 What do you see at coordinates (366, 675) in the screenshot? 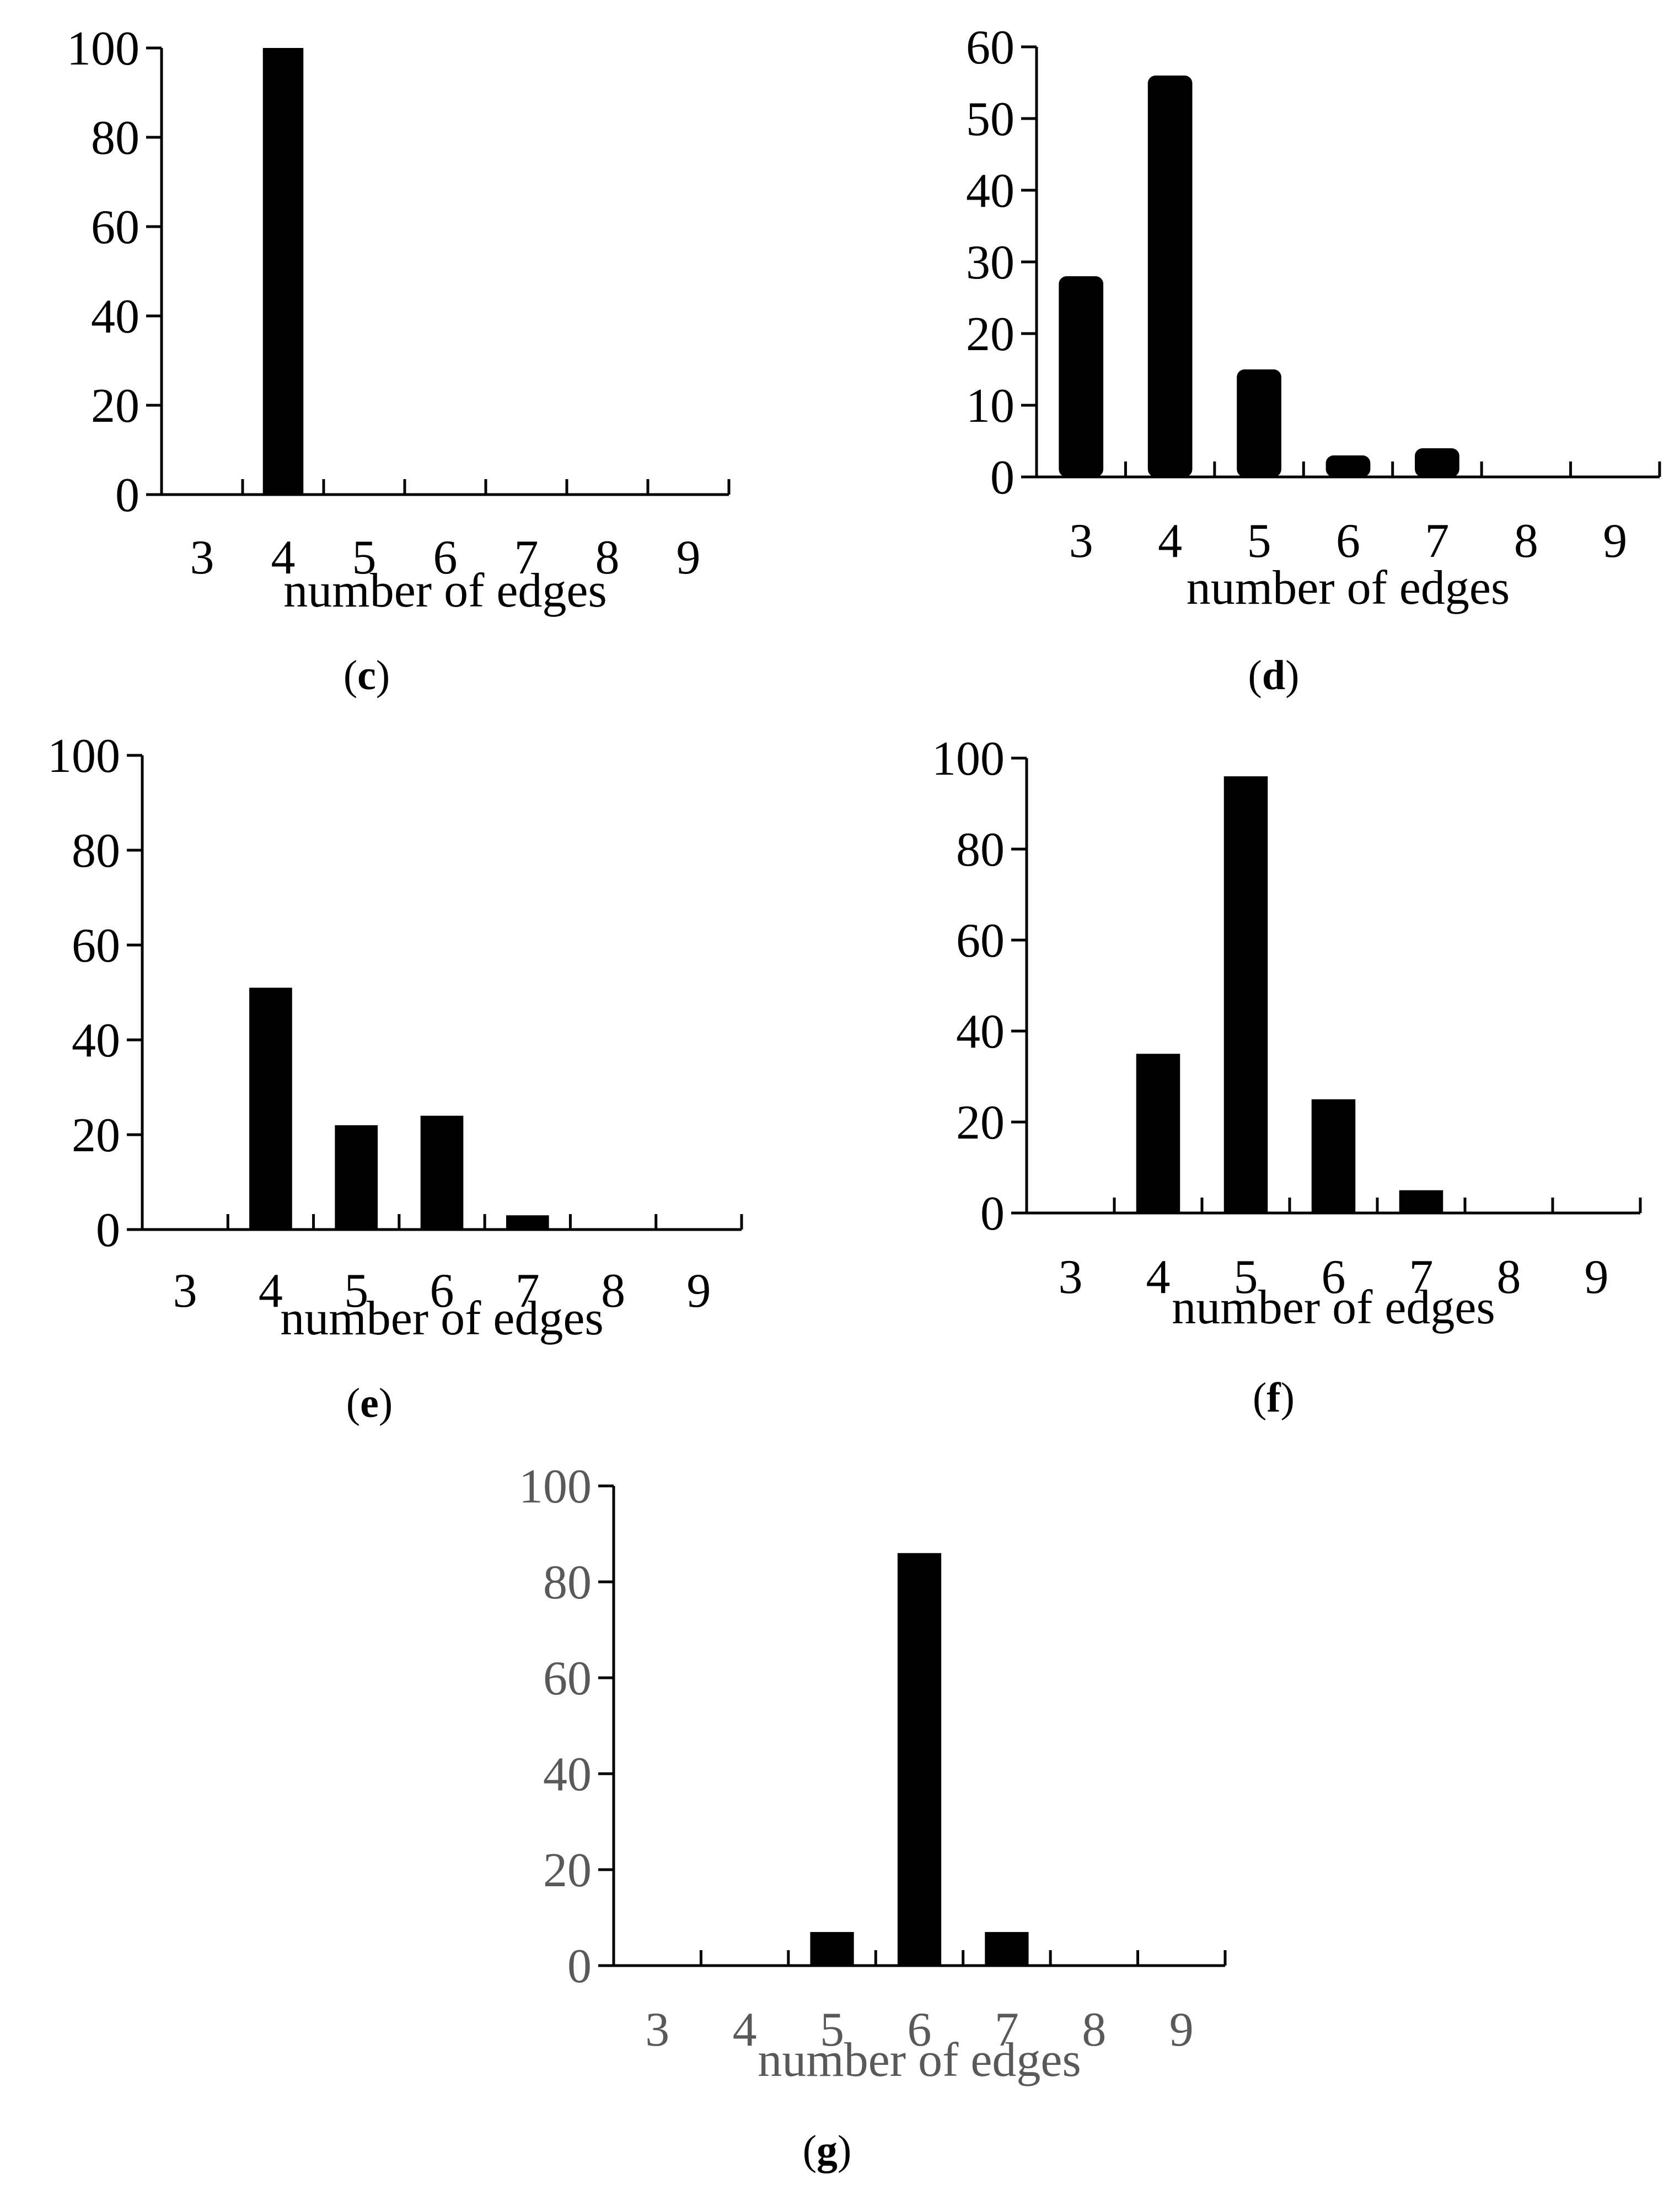
I see `panel-caption: (c)` at bounding box center [366, 675].